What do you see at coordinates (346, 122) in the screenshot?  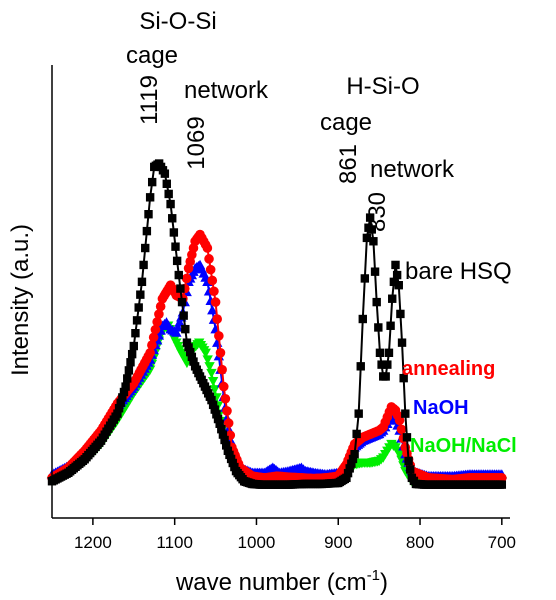 I see `annotation-hsio-cage: cage` at bounding box center [346, 122].